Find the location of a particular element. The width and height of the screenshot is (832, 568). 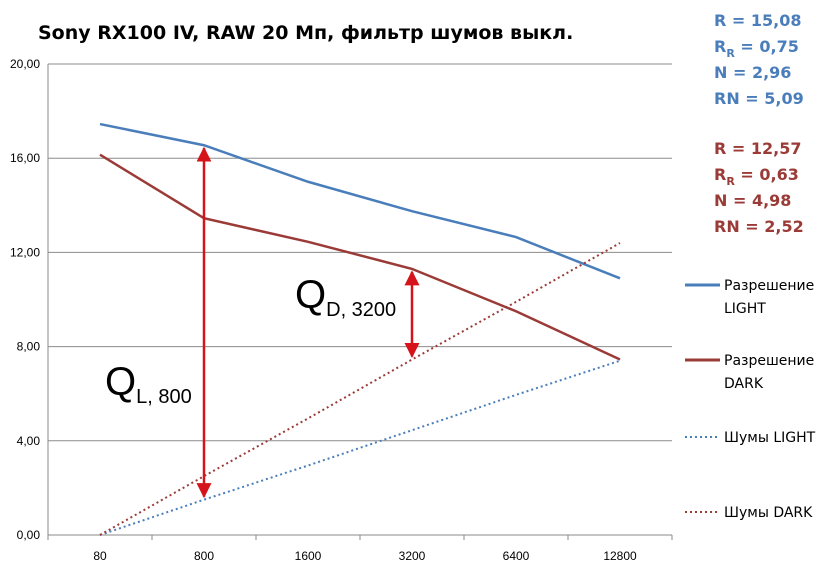

stat-line: RR = 0,75 is located at coordinates (756, 48).